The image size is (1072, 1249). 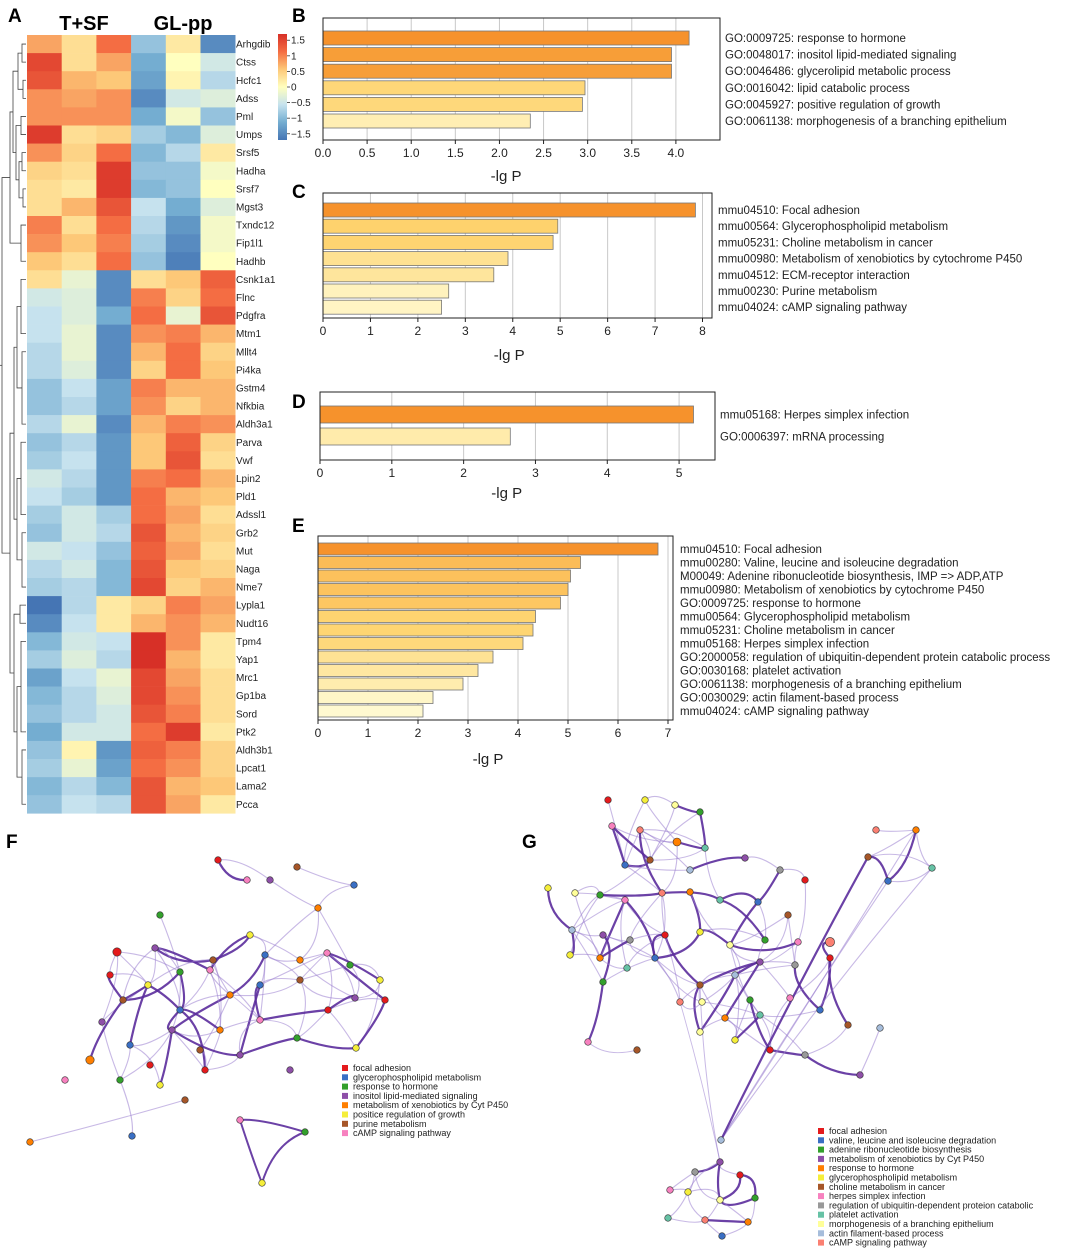 I want to click on x-tick-label: 3, so click(x=468, y=733).